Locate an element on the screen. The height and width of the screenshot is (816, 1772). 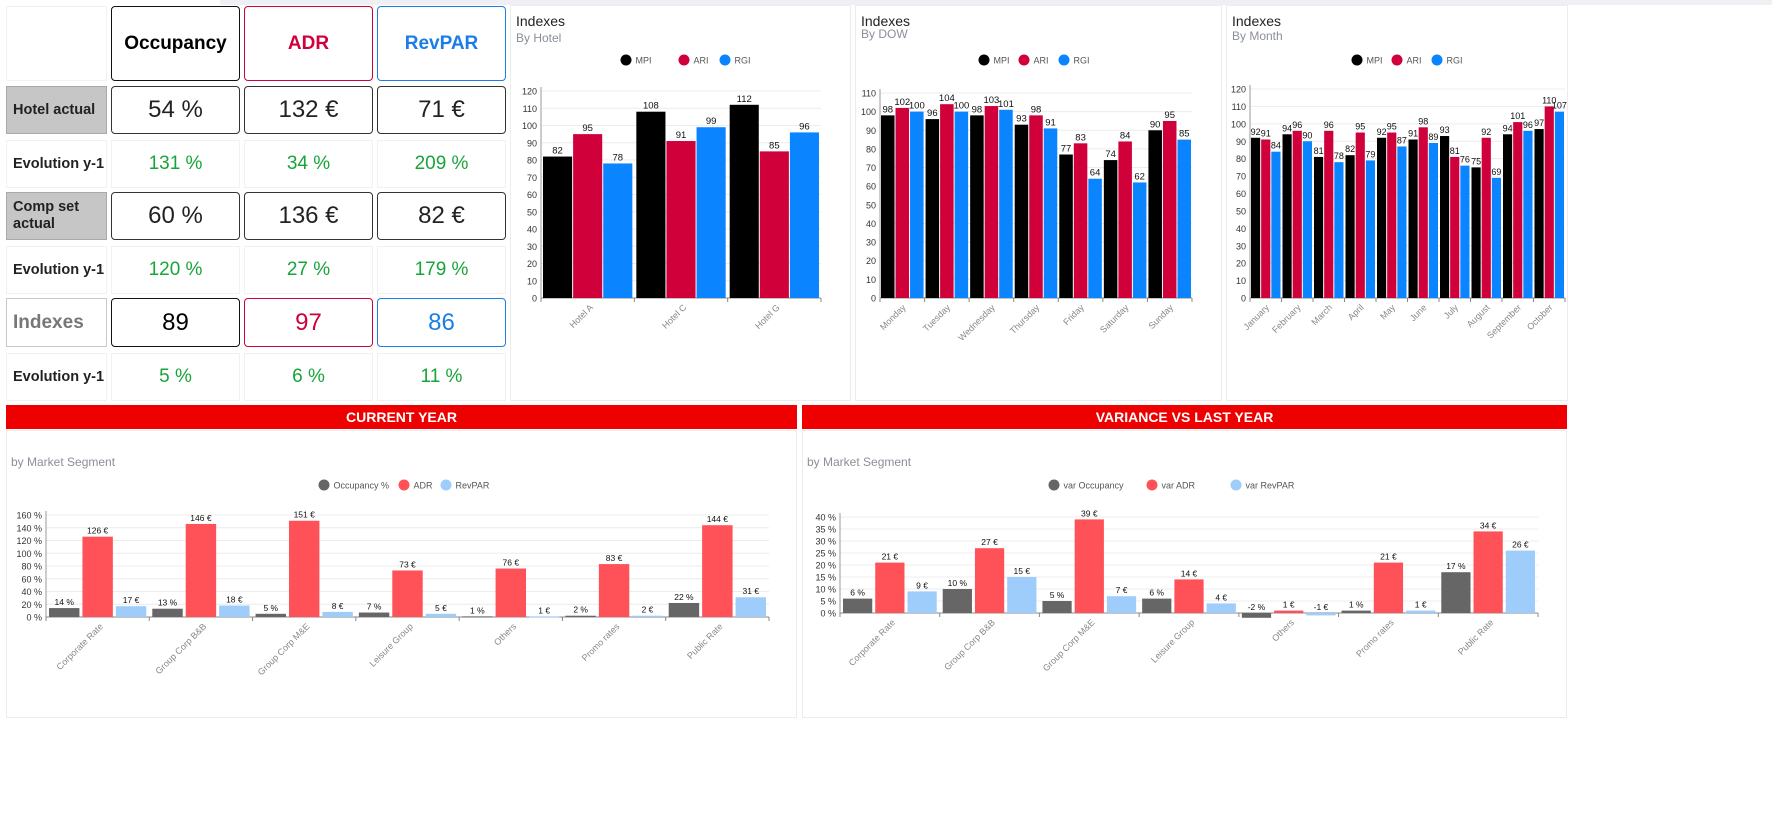
evolution-3-revpar: 11 % is located at coordinates (441, 377).